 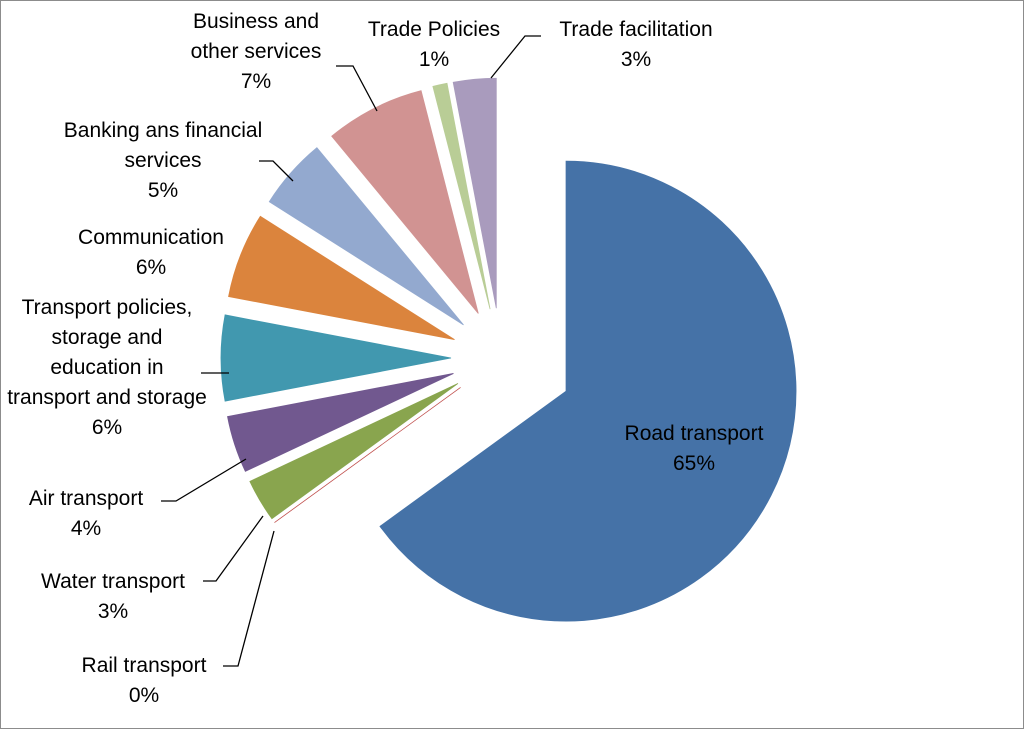 I want to click on slice-label: Trade facilitation 3%, so click(x=636, y=45).